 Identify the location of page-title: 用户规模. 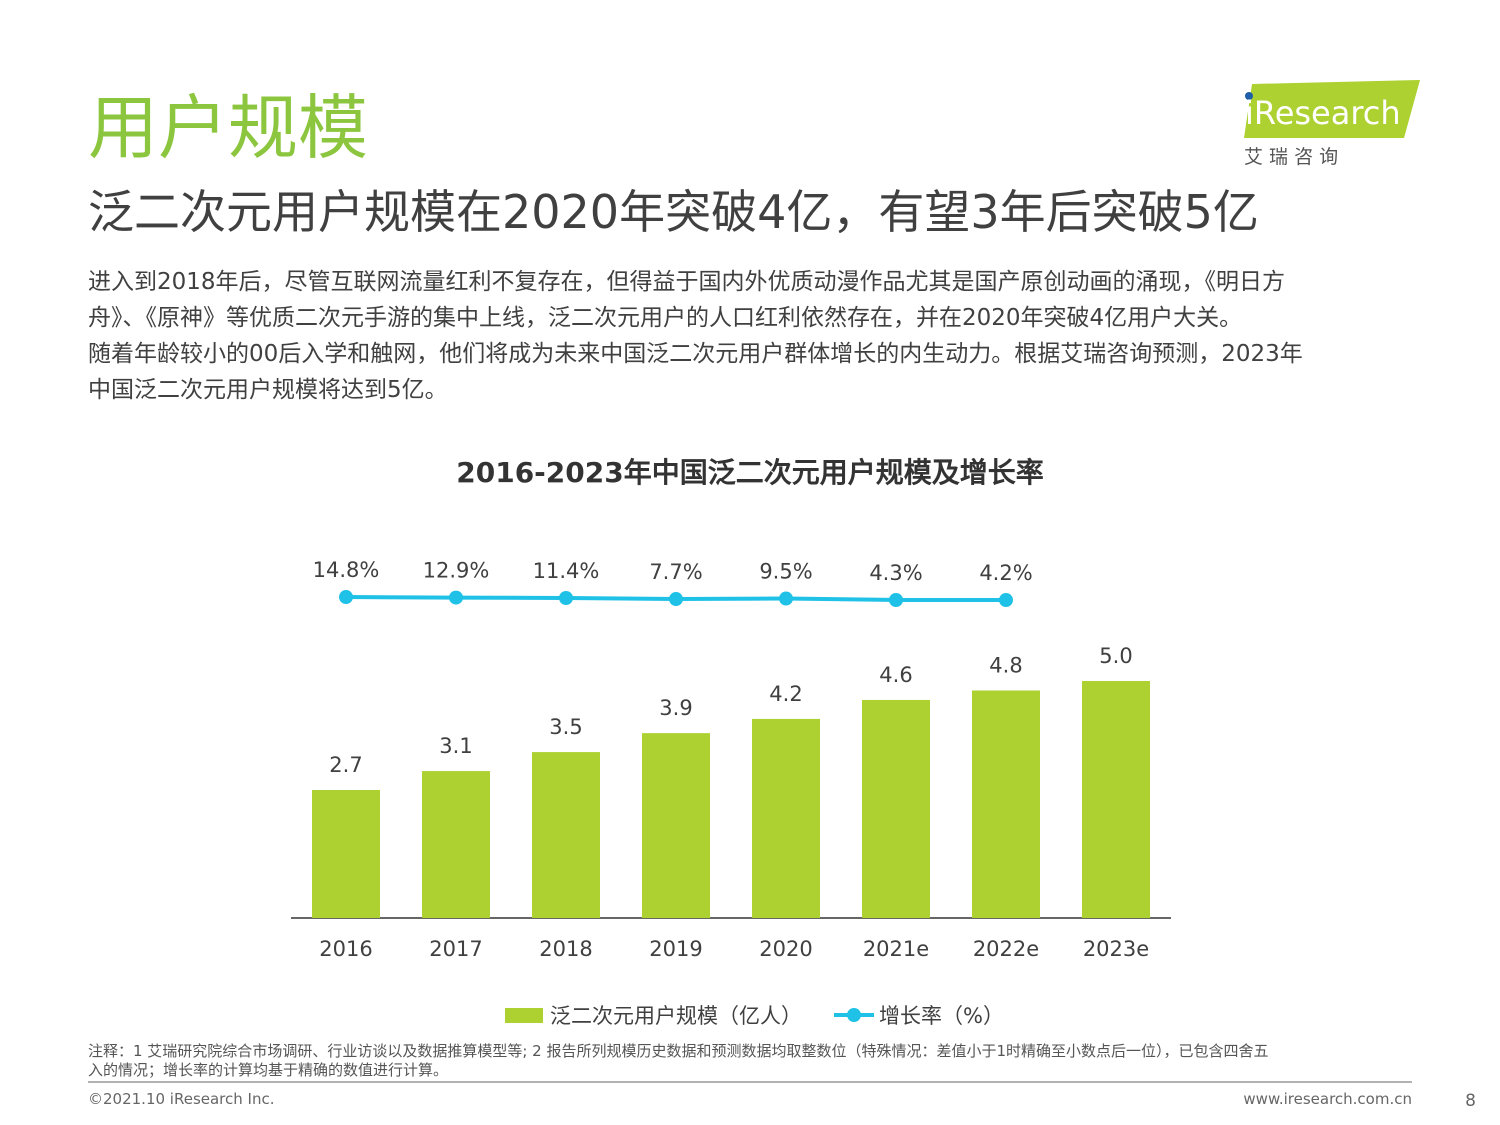
(228, 128).